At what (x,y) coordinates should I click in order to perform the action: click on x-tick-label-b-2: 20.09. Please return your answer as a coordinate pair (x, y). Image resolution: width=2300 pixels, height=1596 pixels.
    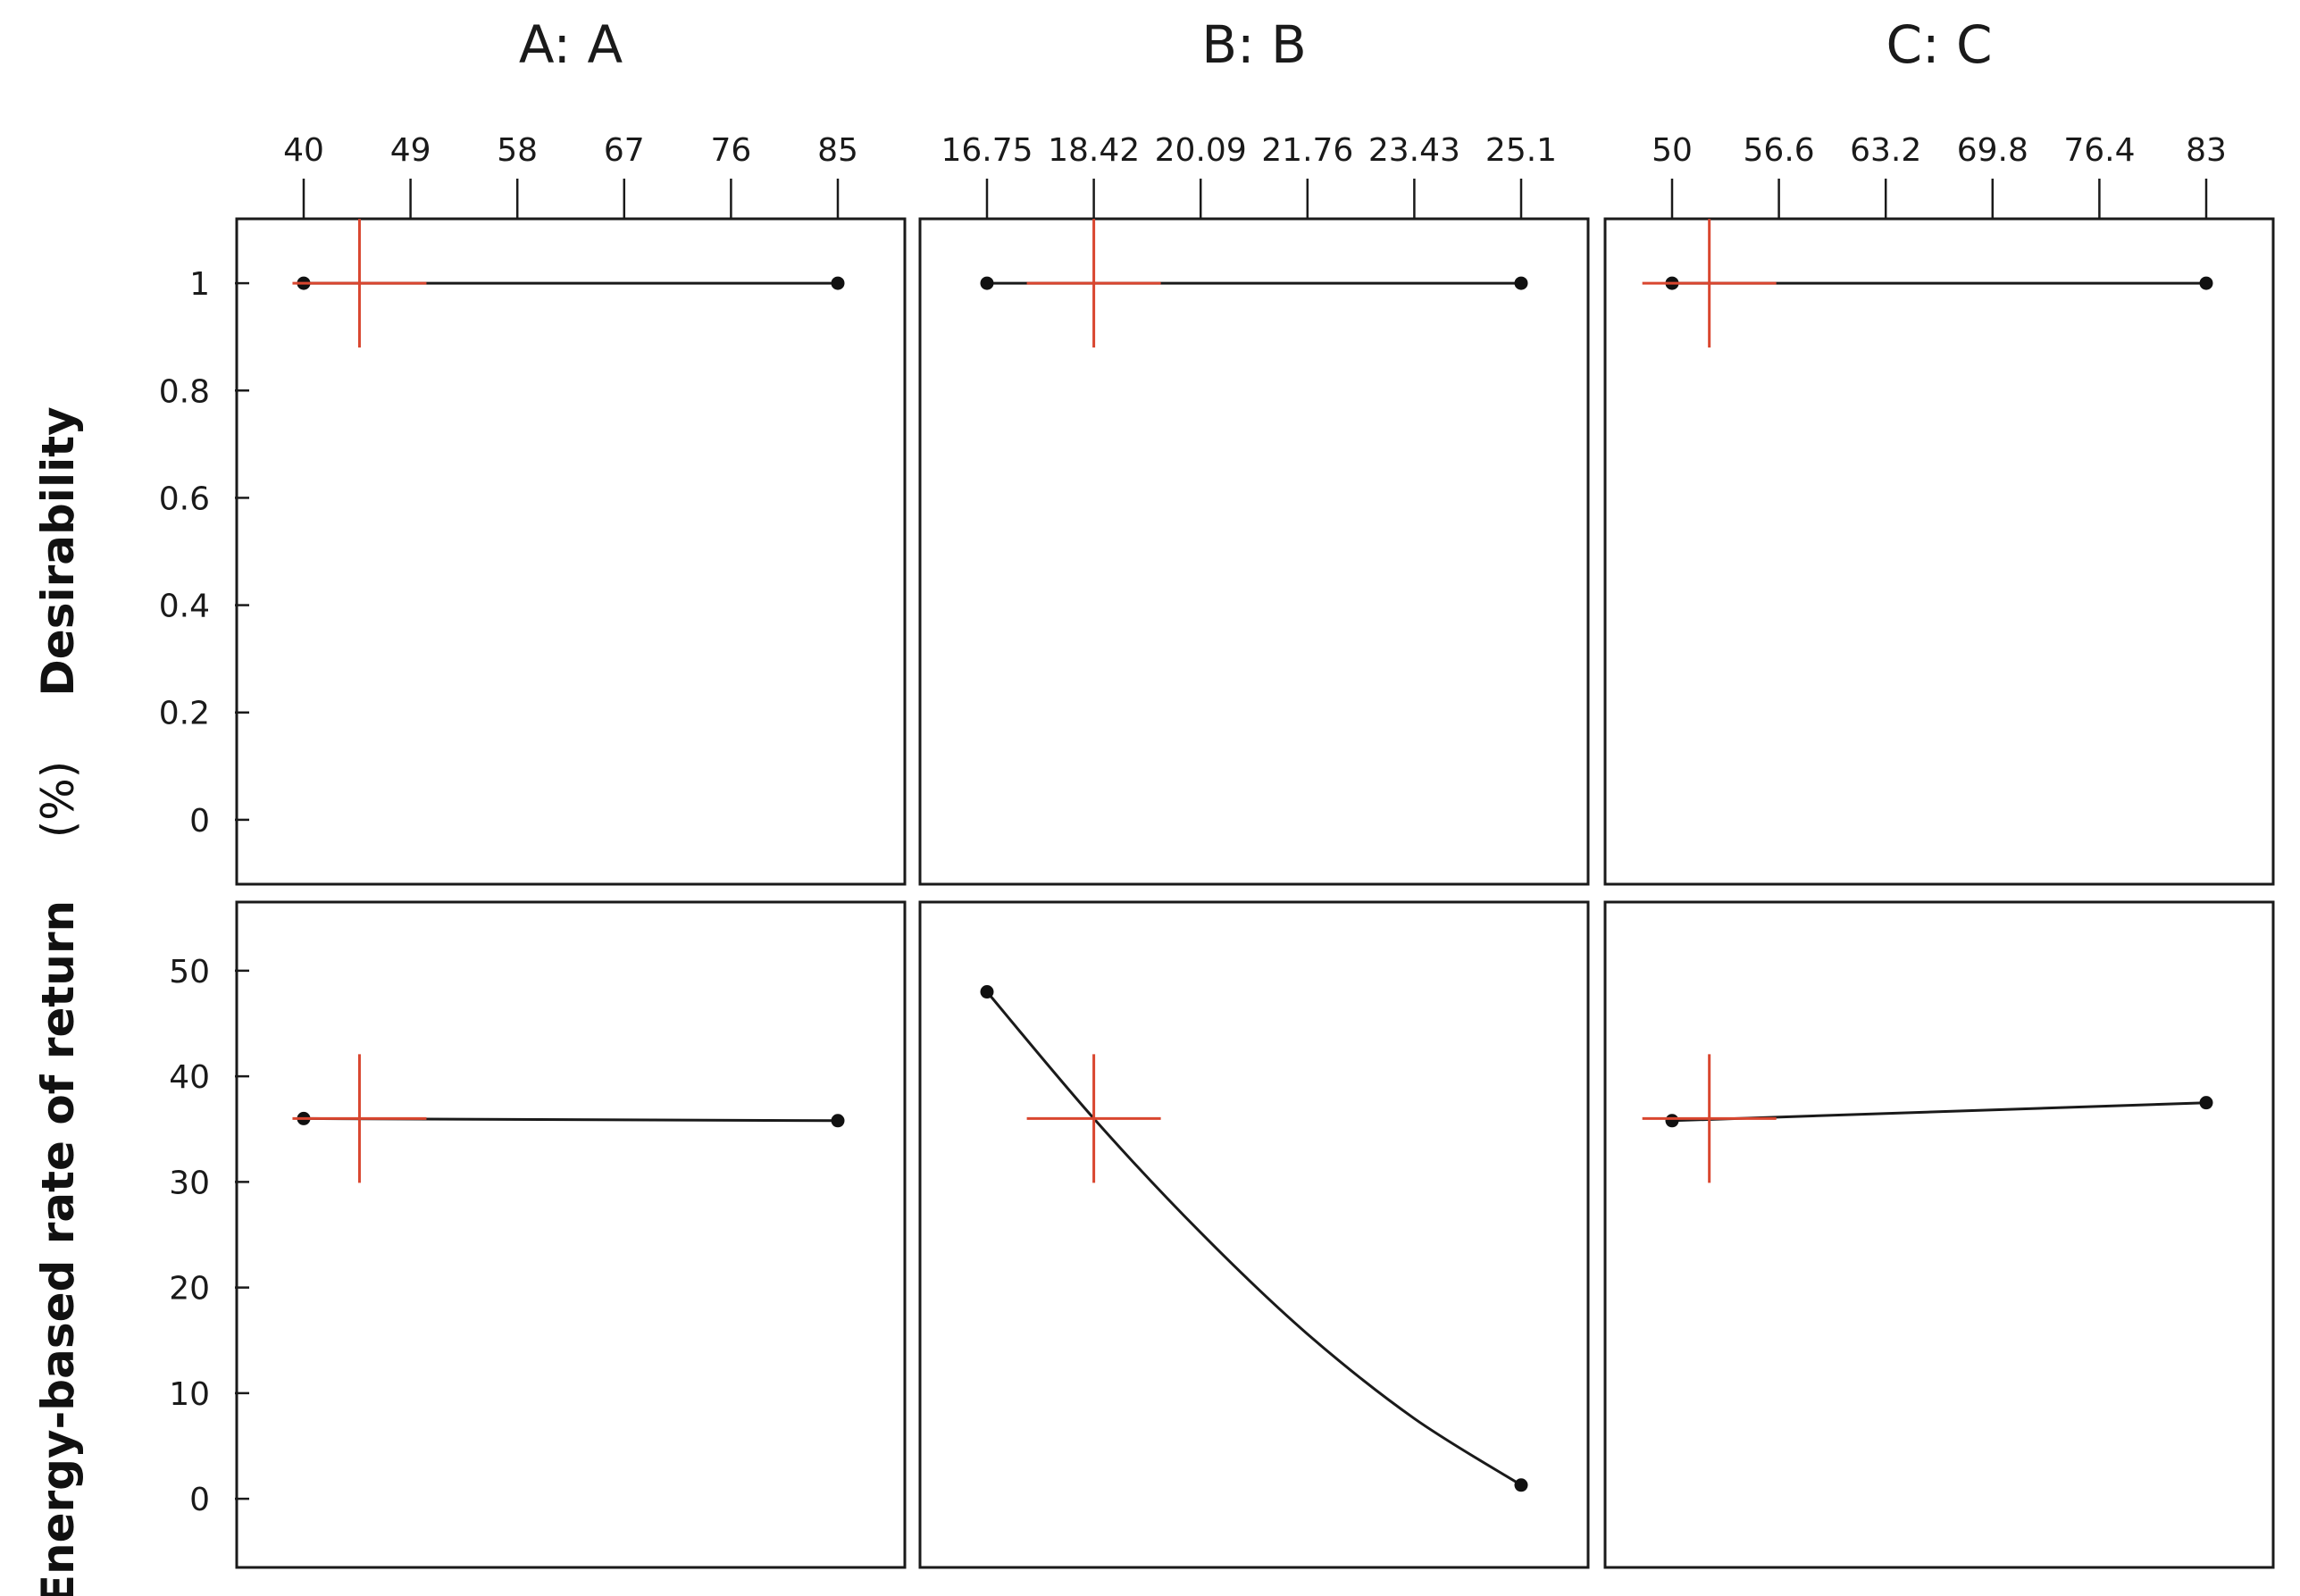
    Looking at the image, I should click on (1201, 151).